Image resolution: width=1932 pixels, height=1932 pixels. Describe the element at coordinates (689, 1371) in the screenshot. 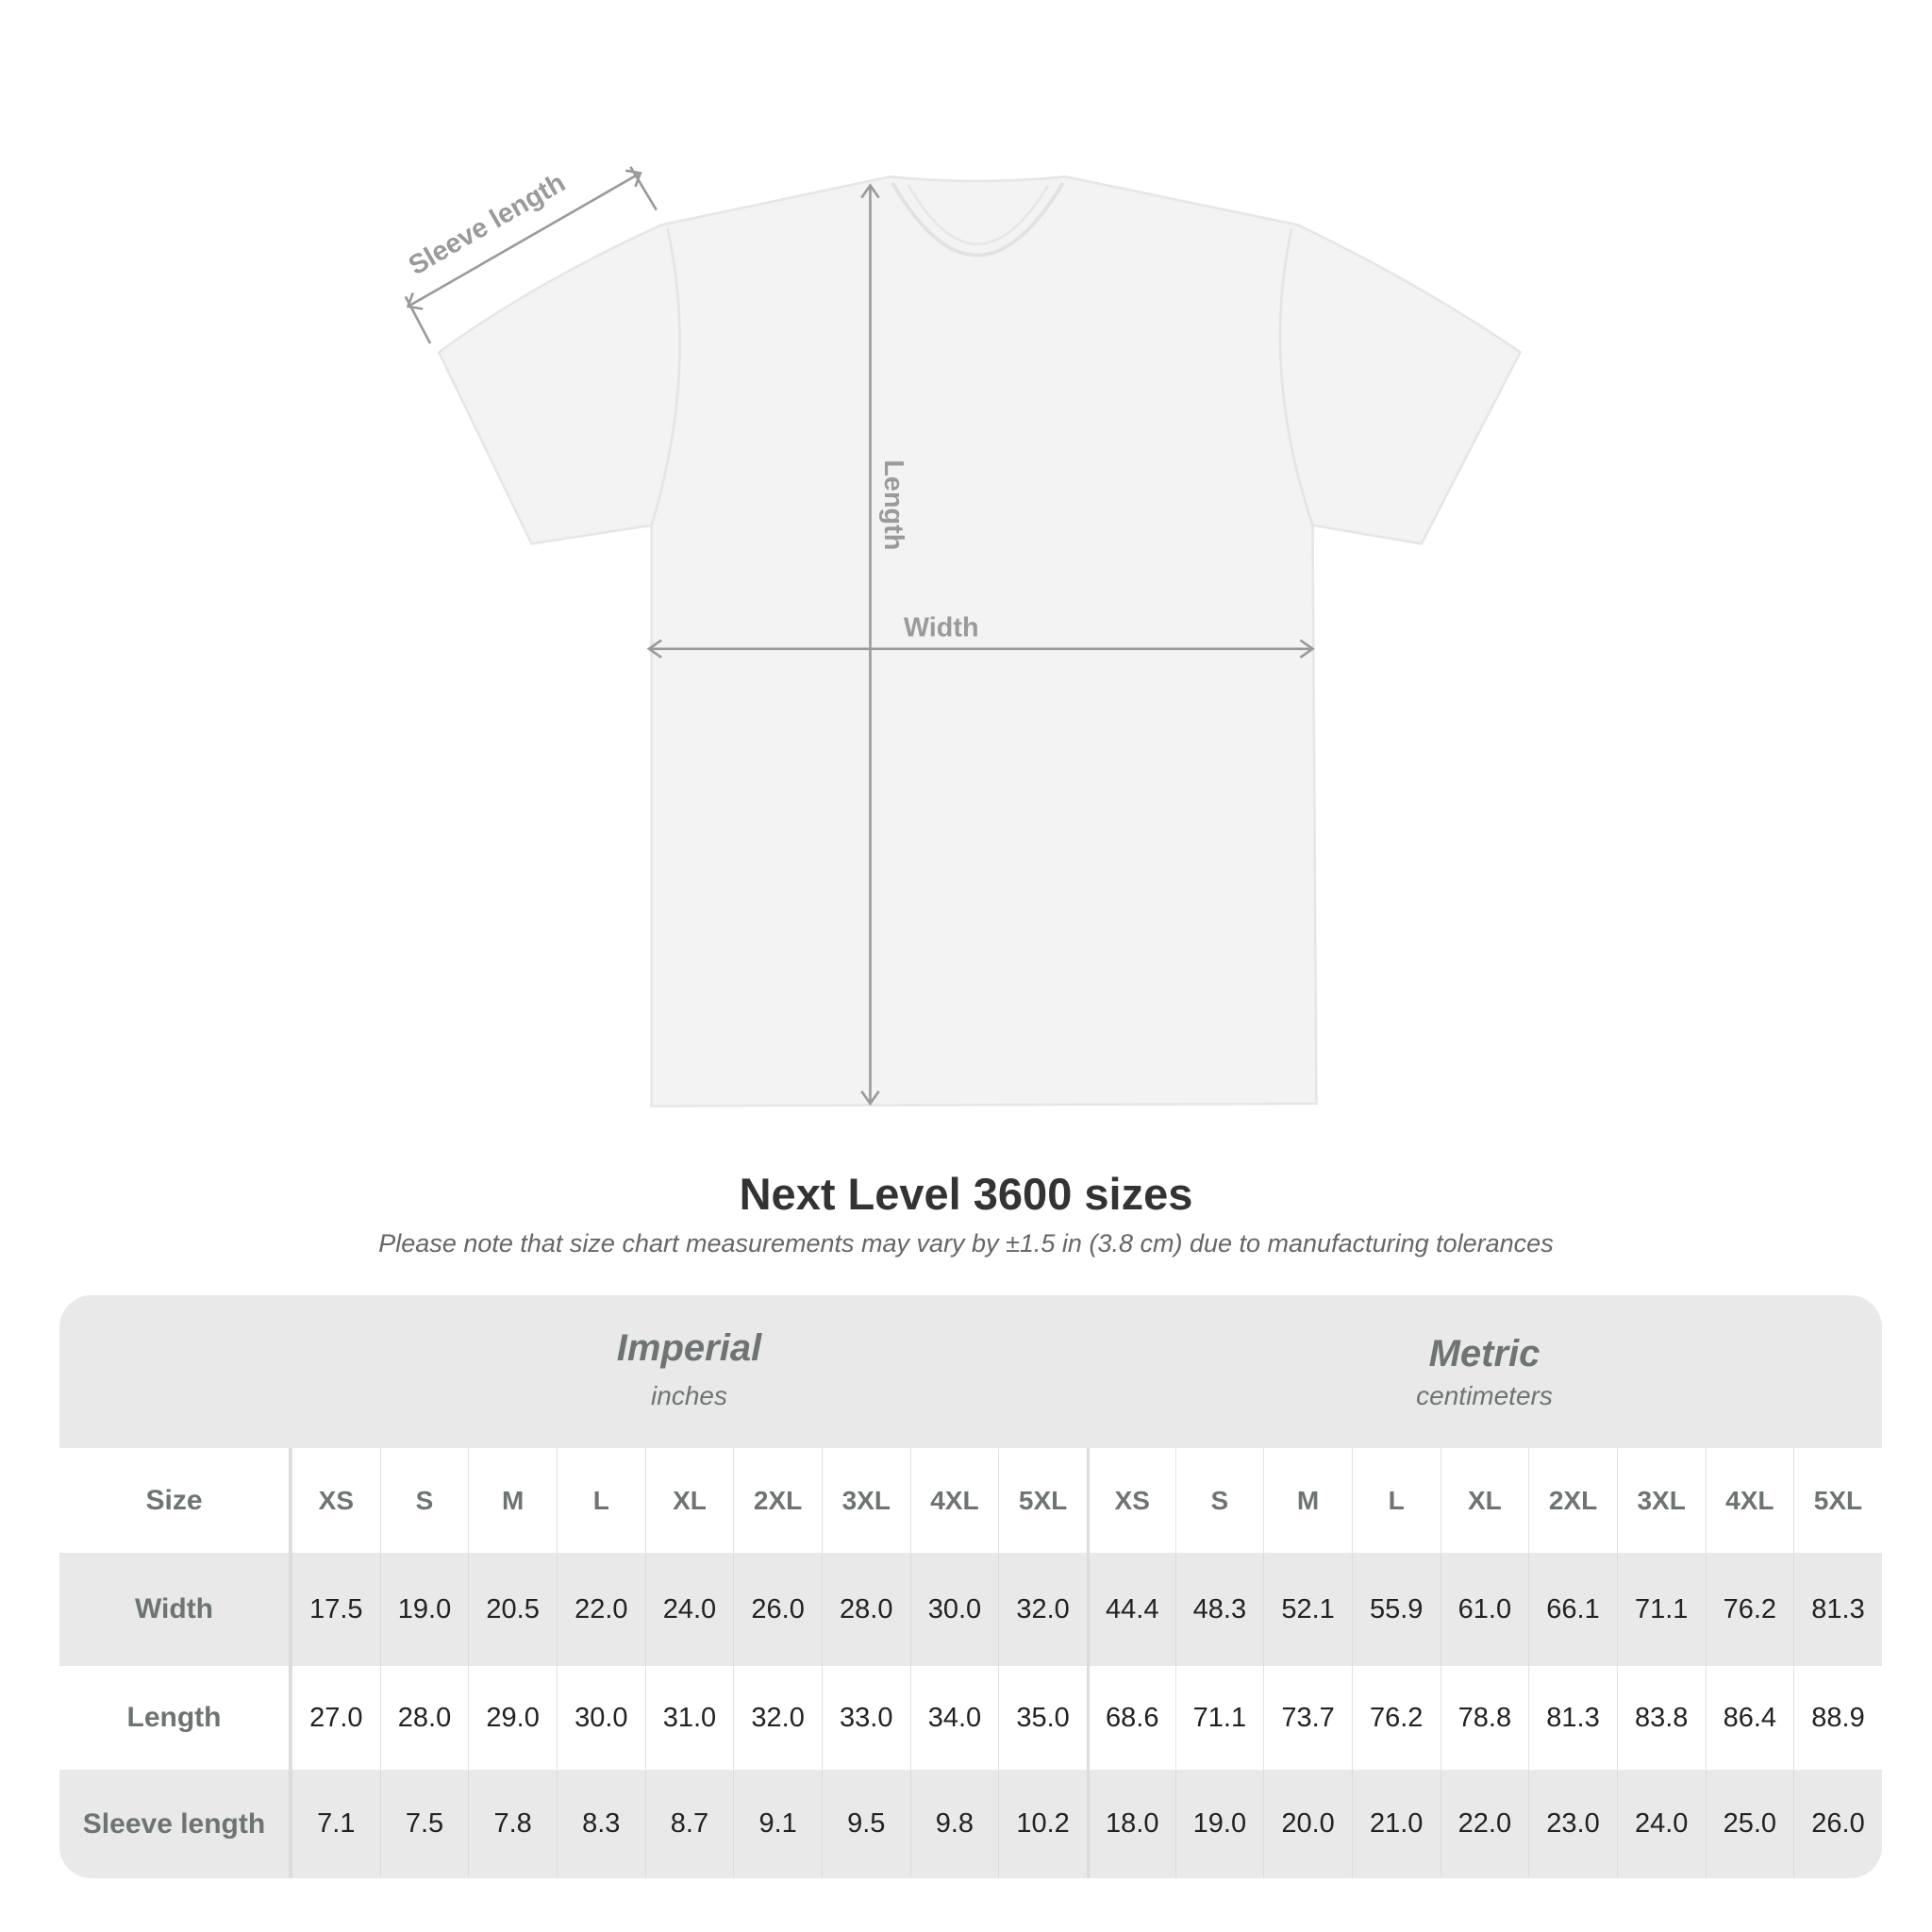

I see `imperial-header: Imperial inches` at that location.